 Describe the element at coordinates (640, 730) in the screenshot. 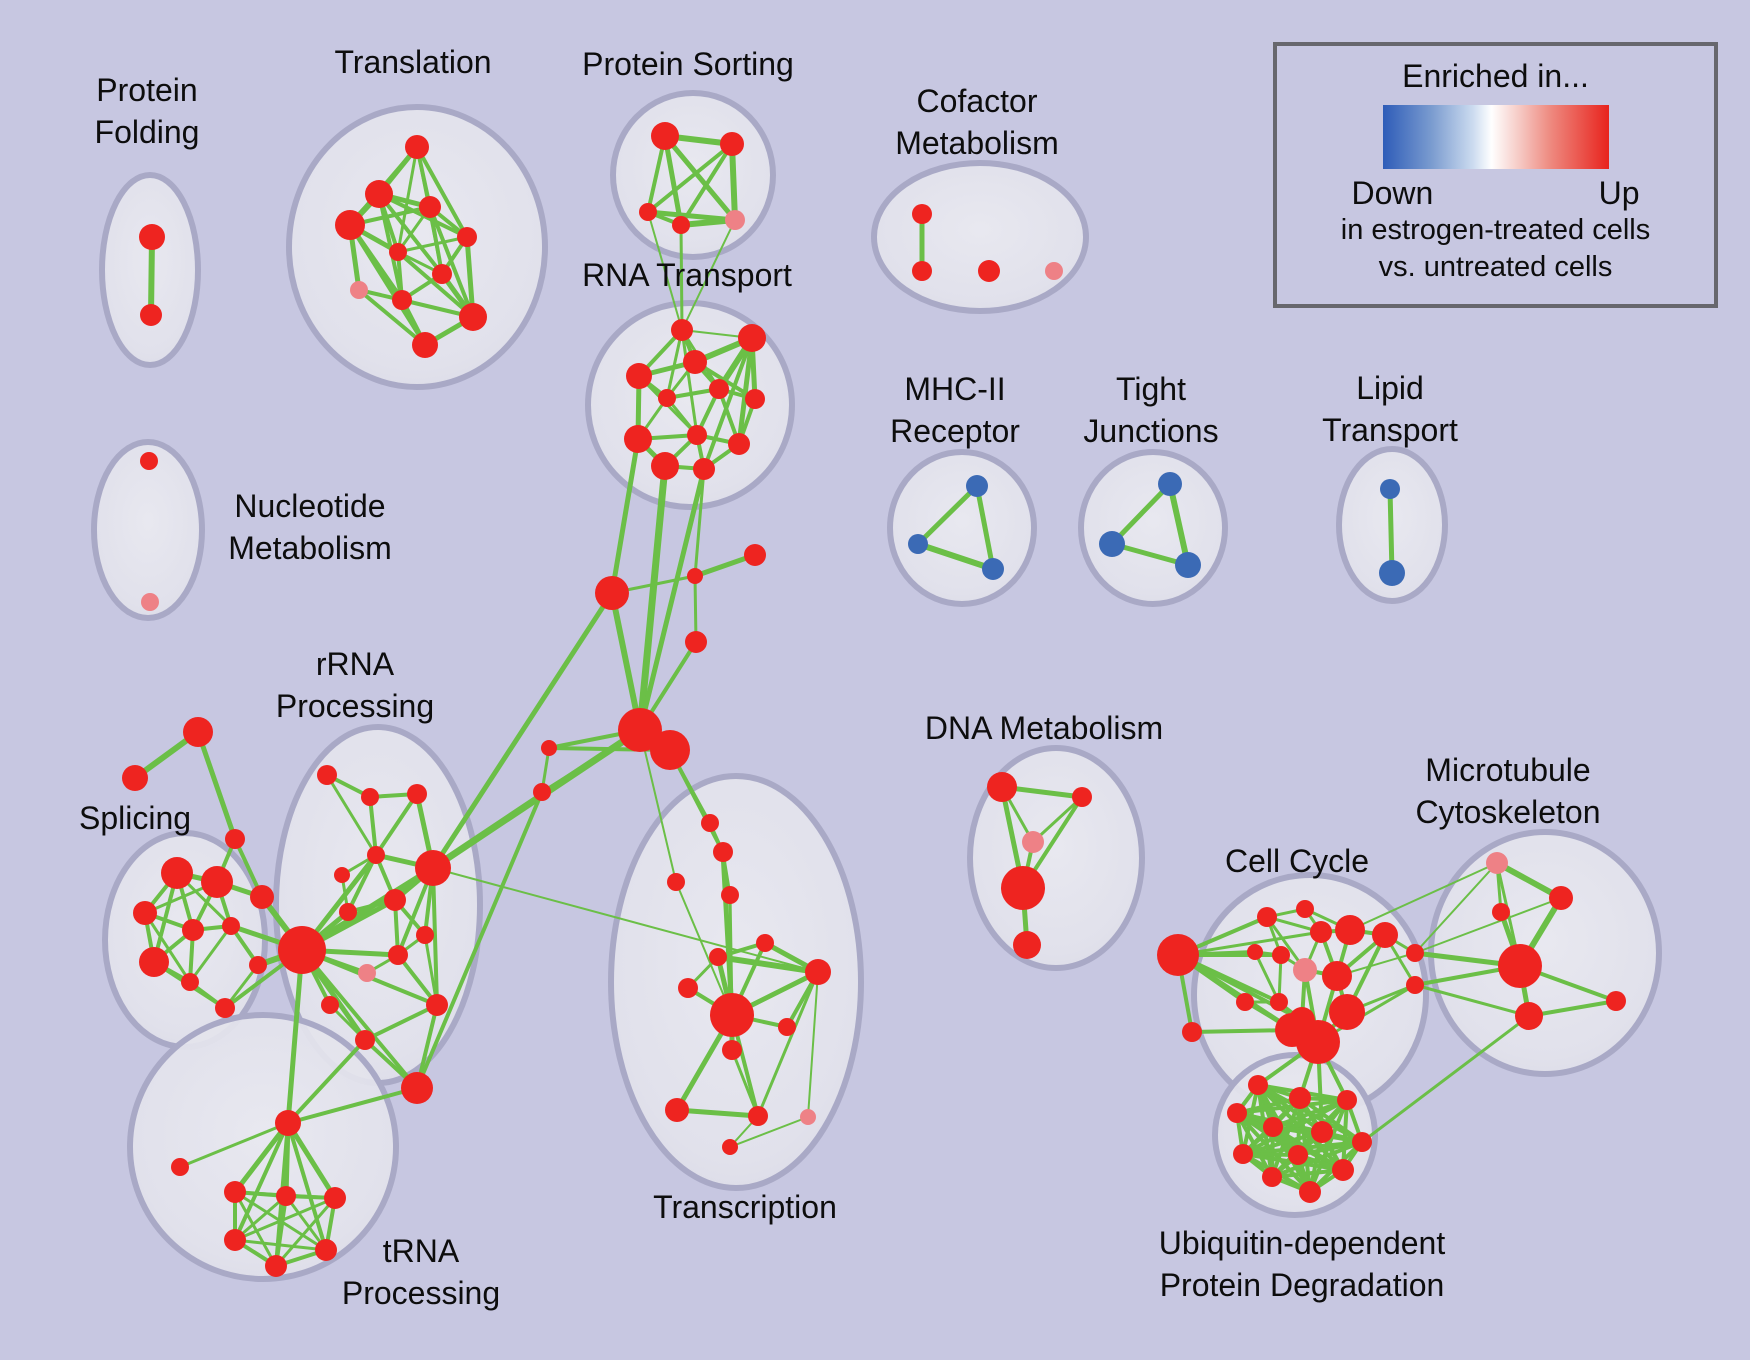

I see `network-node-m5` at that location.